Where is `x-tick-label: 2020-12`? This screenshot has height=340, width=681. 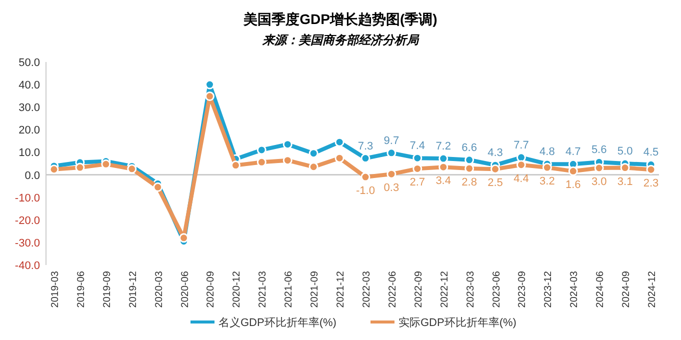 x-tick-label: 2020-12 is located at coordinates (237, 289).